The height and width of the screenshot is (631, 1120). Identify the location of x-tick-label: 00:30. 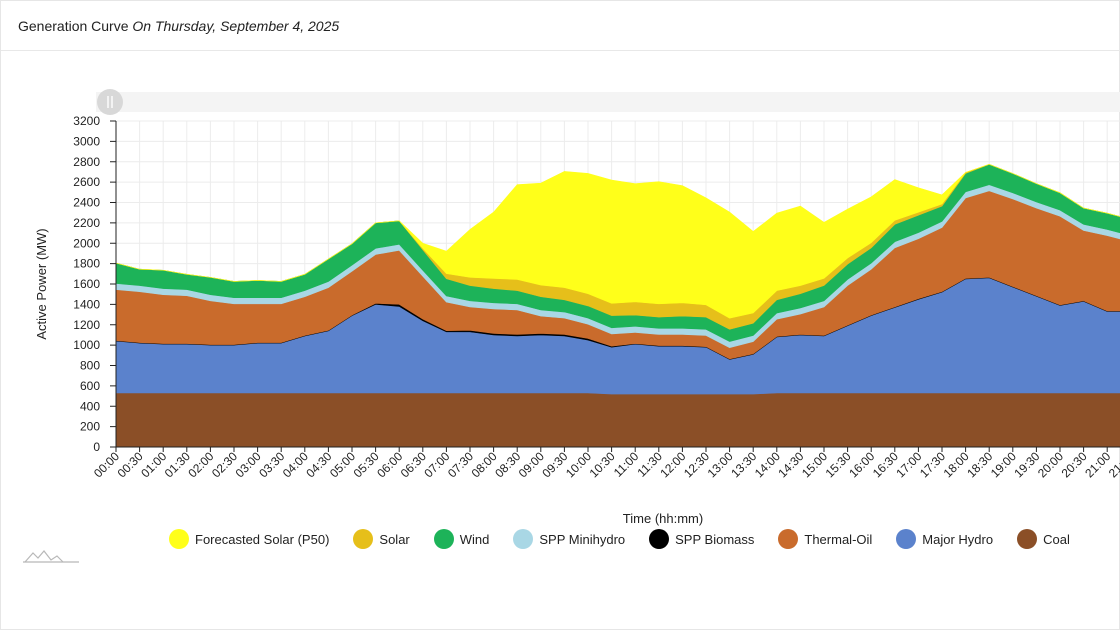
(130, 464).